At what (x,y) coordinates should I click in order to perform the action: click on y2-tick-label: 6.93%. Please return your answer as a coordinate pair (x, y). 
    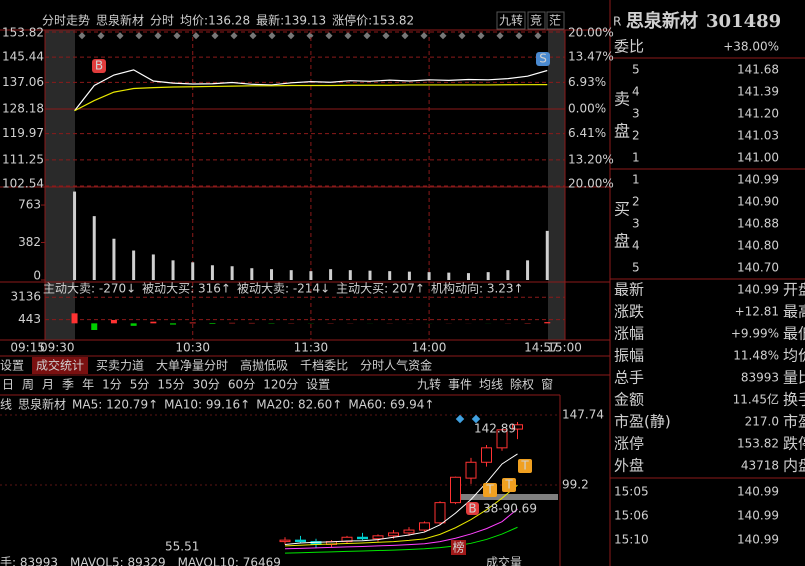
    Looking at the image, I should click on (587, 82).